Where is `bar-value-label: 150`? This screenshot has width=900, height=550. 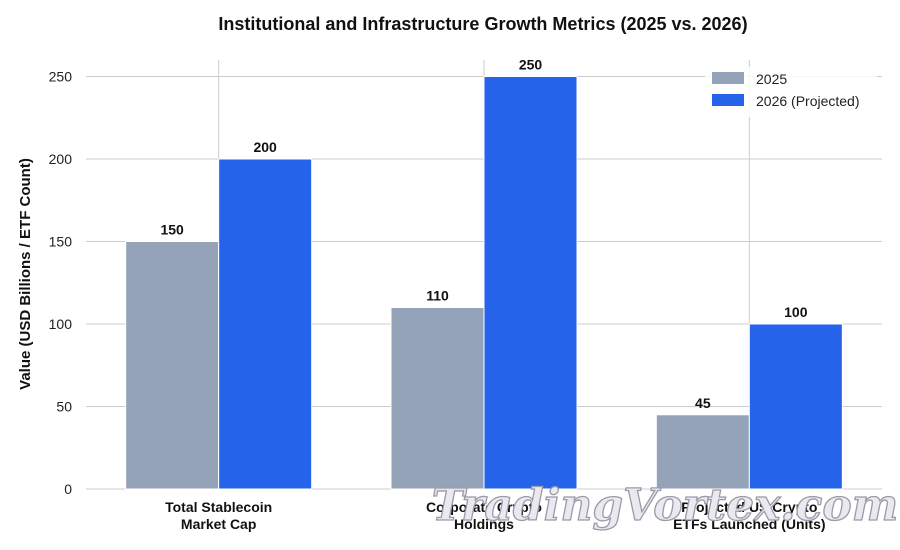
bar-value-label: 150 is located at coordinates (172, 230).